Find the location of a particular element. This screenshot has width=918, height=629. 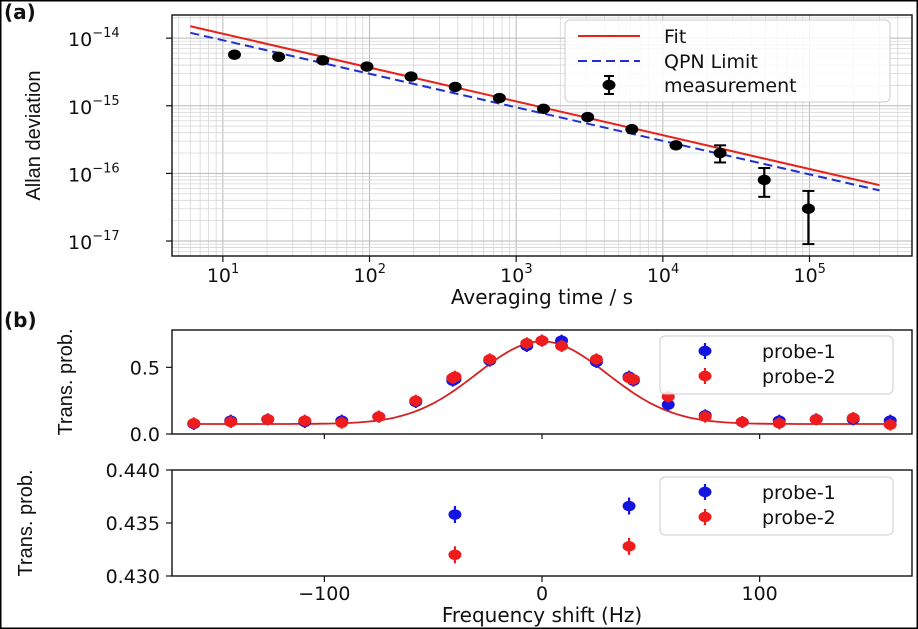

x-tick-label: 100 is located at coordinates (760, 594).